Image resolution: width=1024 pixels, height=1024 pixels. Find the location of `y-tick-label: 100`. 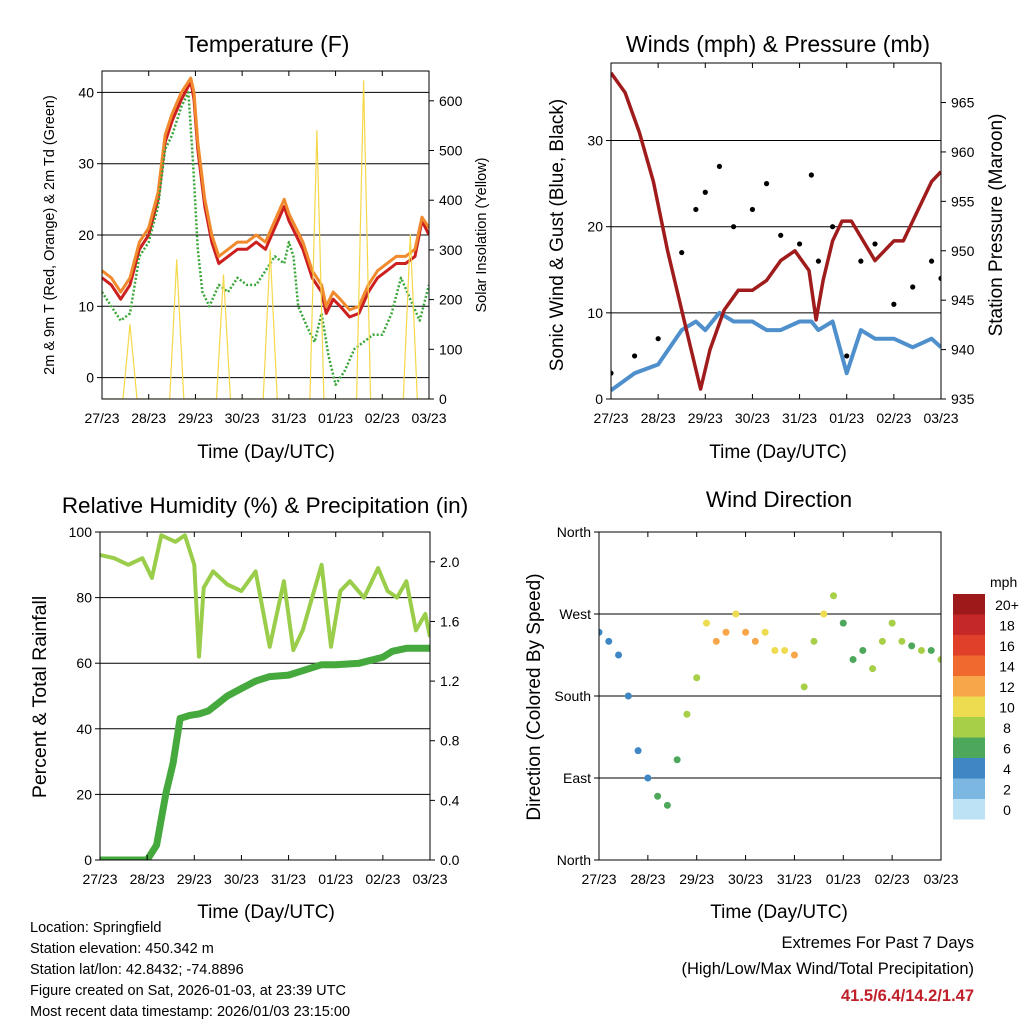

y-tick-label: 100 is located at coordinates (81, 532).